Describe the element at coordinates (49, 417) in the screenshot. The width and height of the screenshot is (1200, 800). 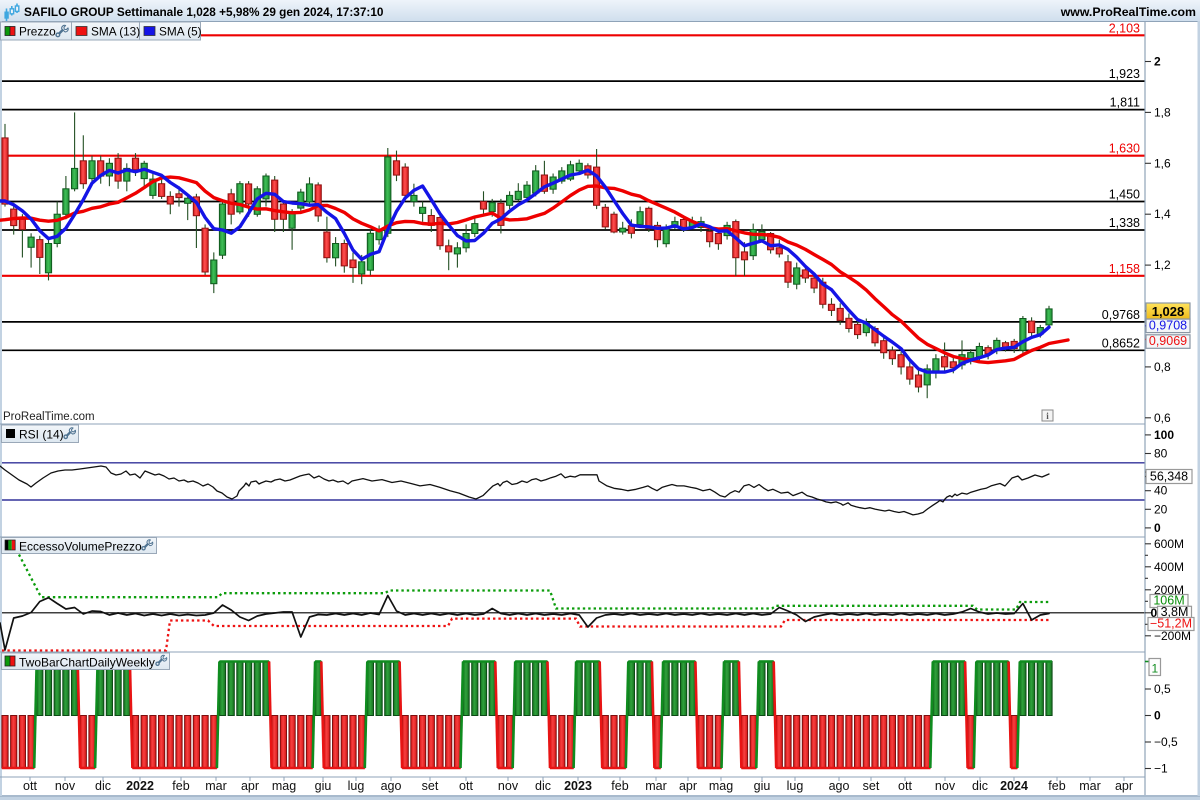
I see `svg-text: ProRealTime.com` at that location.